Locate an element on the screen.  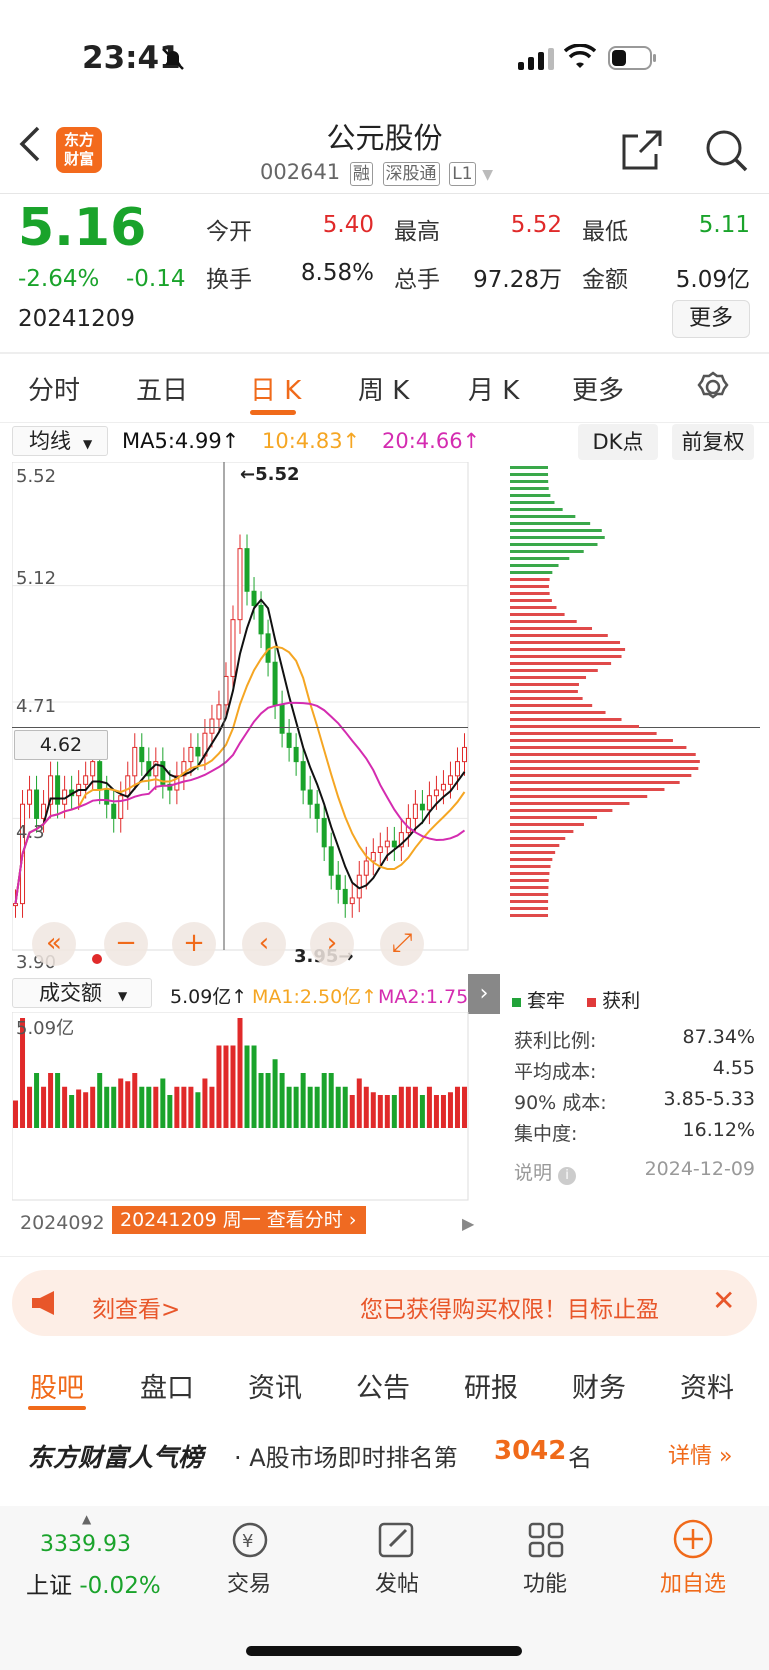
tab-more: 更多 is located at coordinates (598, 391).